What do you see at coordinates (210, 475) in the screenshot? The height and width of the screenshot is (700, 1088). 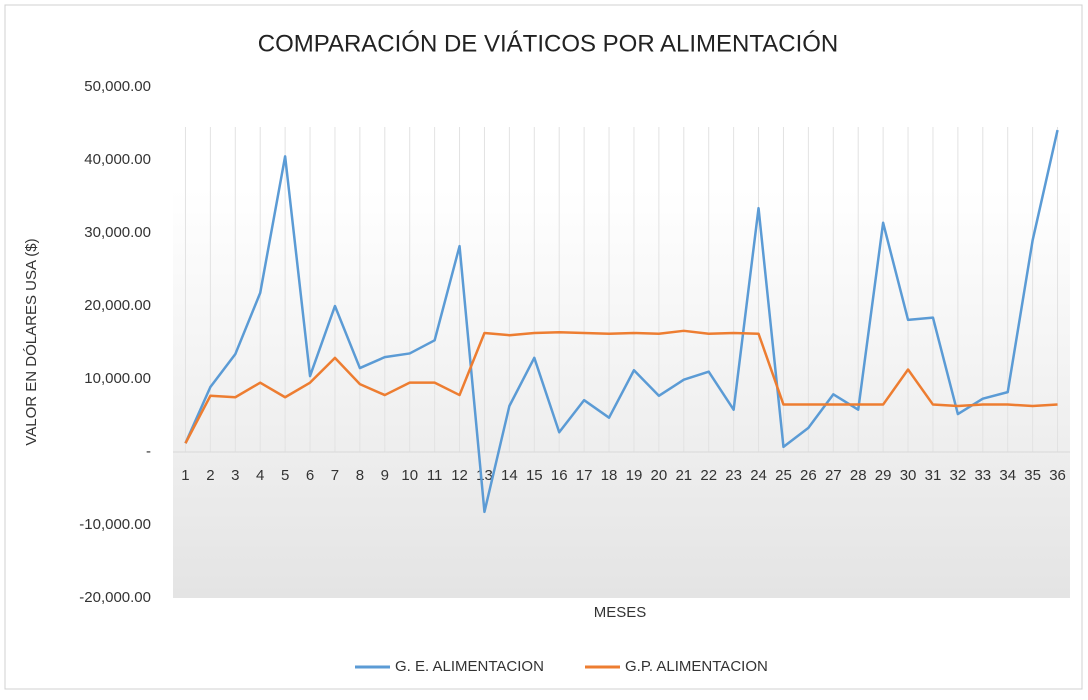 I see `x-tick-label: 2` at bounding box center [210, 475].